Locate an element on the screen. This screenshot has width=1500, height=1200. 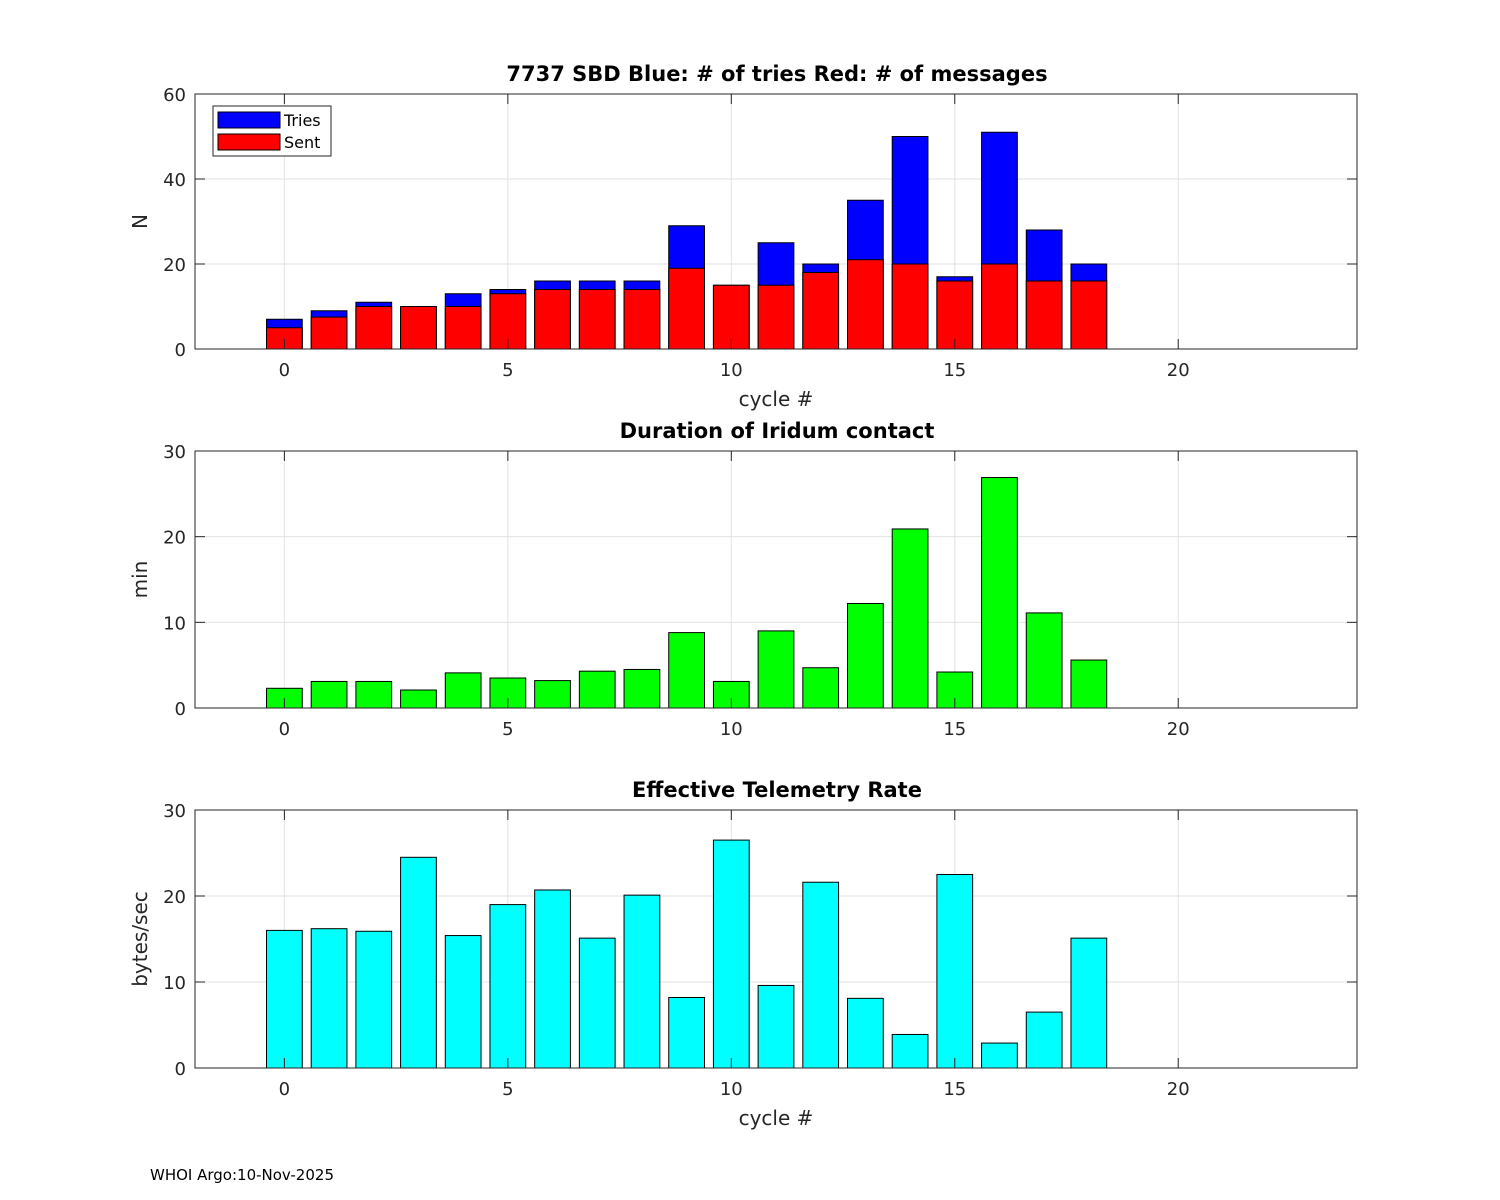
legend: Tries Sent is located at coordinates (272, 131).